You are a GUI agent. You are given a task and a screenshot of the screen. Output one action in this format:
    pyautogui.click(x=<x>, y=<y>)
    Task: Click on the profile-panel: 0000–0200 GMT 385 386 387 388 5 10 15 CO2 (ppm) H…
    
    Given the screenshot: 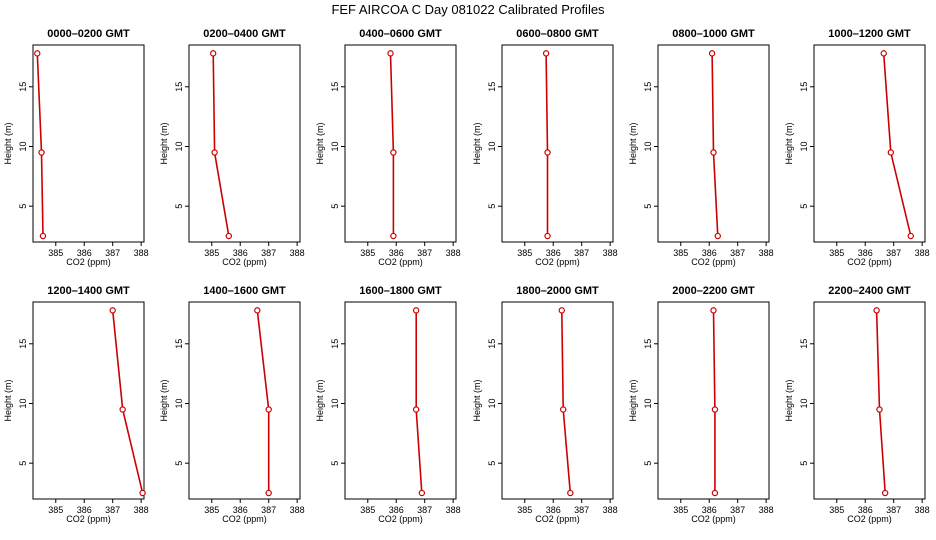 What is the action you would take?
    pyautogui.click(x=76, y=147)
    